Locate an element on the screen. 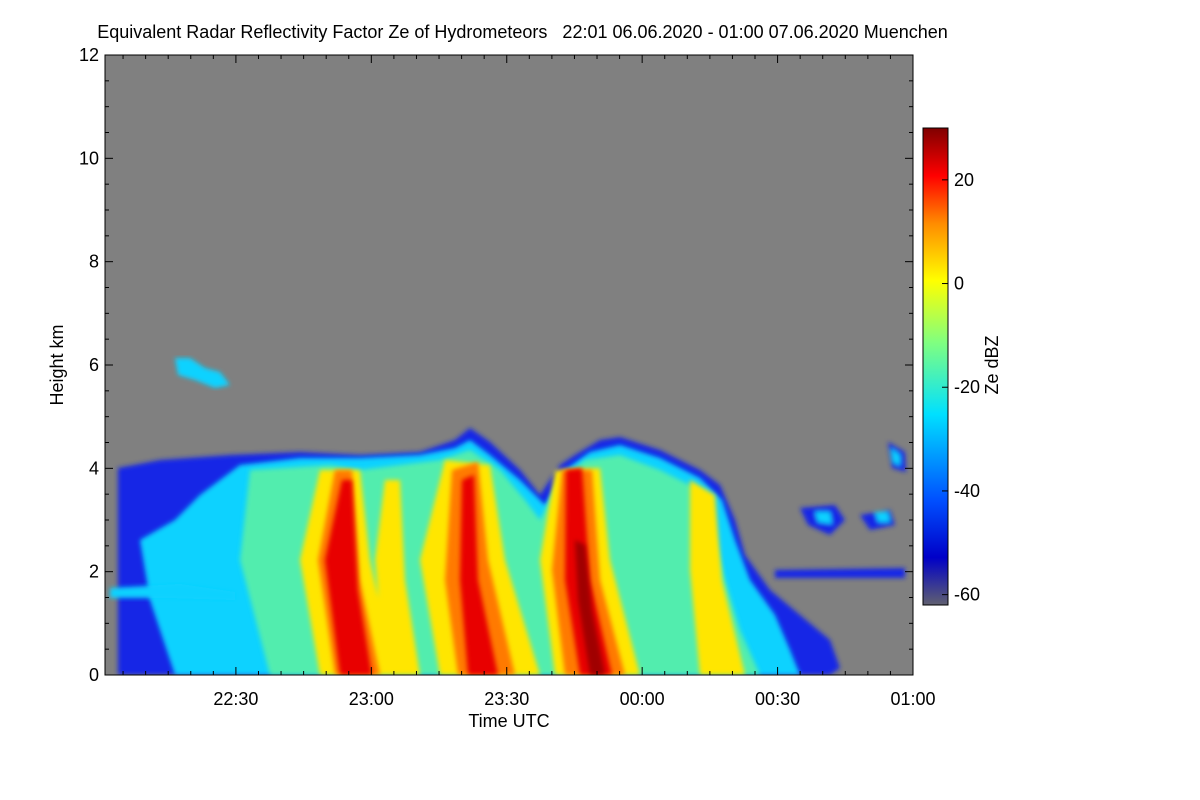  colorbar-tick-label: -20 is located at coordinates (967, 387).